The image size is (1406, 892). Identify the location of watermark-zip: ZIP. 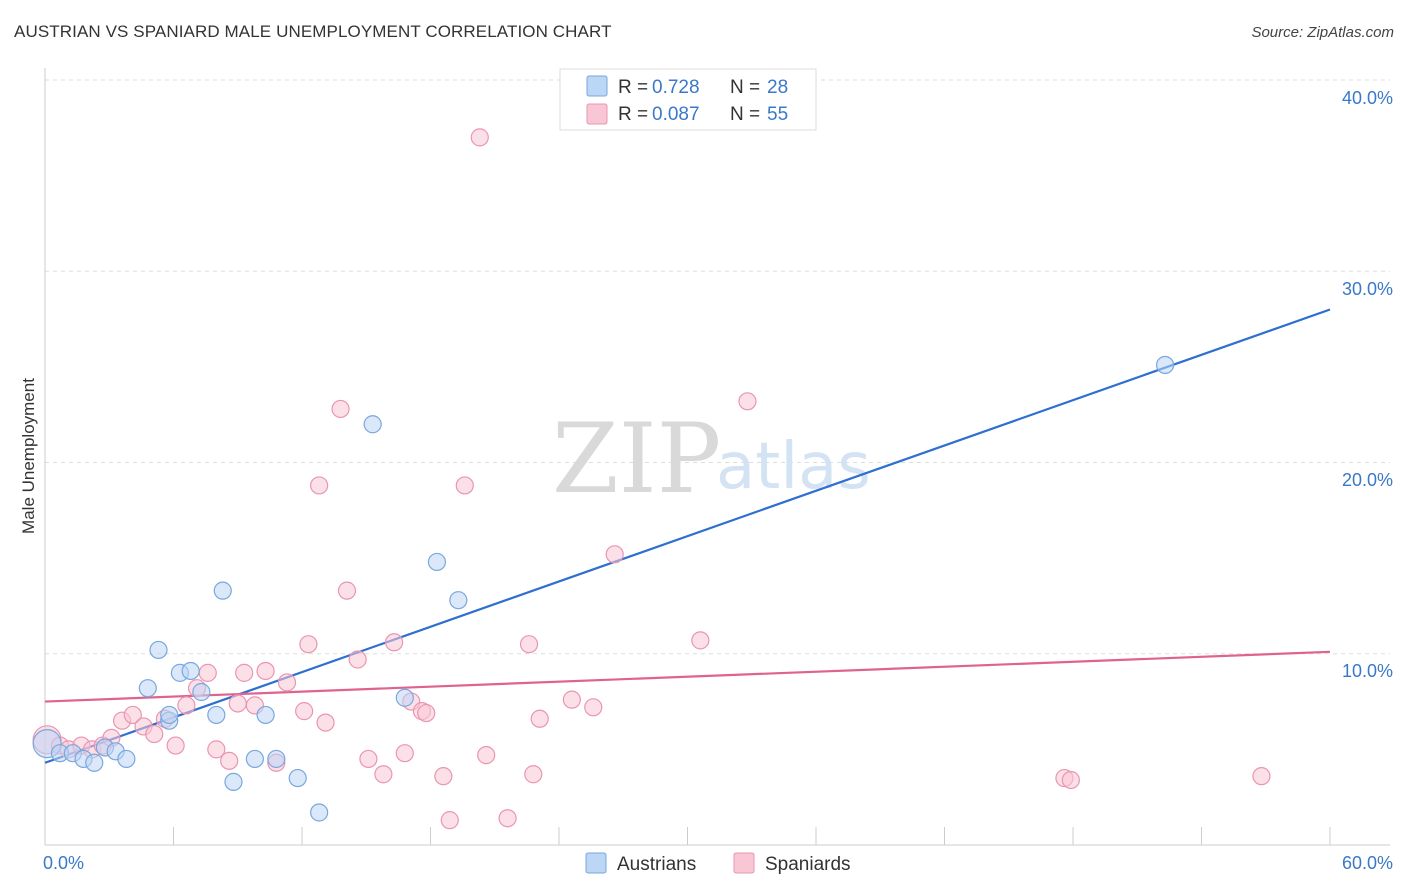
(636, 459).